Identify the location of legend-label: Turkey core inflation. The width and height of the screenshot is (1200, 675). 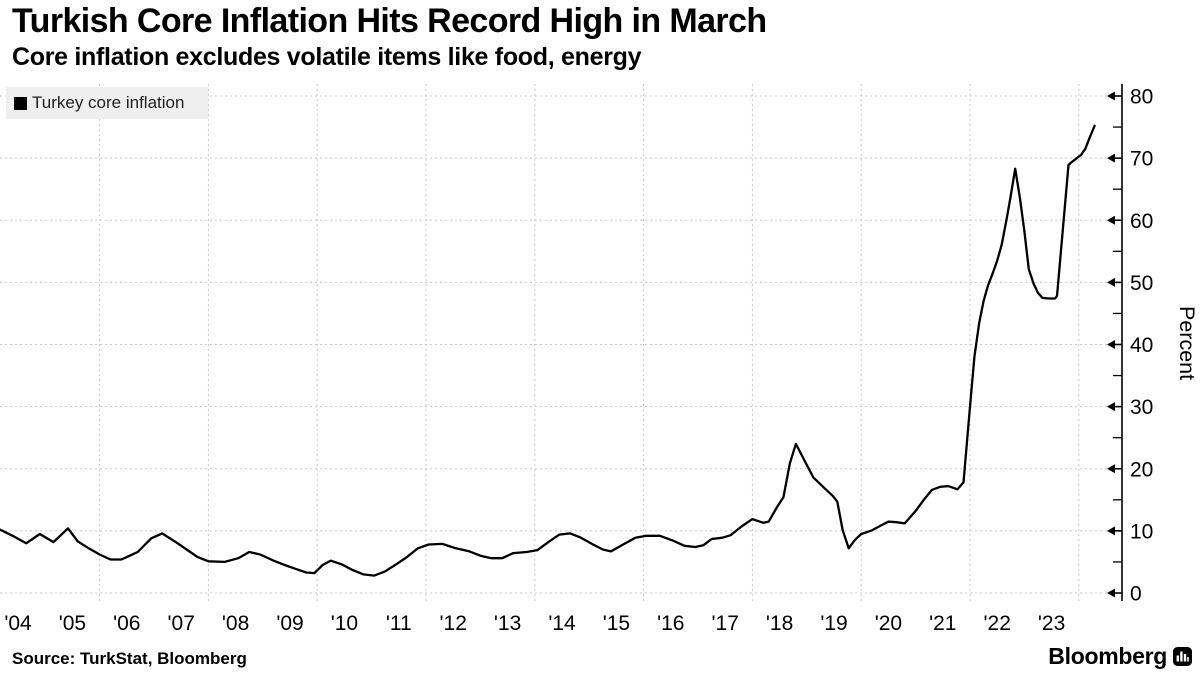
(108, 102).